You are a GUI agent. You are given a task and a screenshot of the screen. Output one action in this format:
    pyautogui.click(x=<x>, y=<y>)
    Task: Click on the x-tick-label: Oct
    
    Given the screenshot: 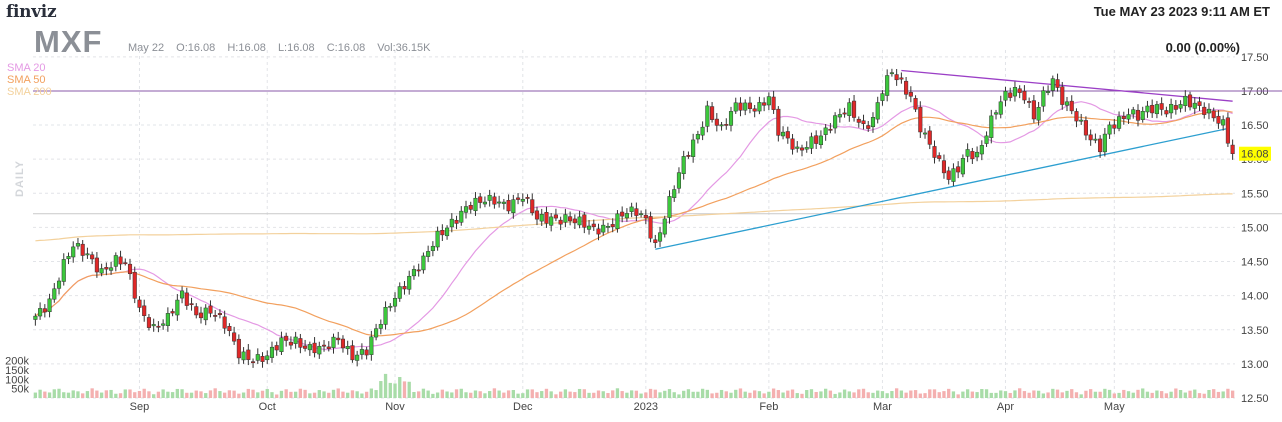 What is the action you would take?
    pyautogui.click(x=267, y=407)
    